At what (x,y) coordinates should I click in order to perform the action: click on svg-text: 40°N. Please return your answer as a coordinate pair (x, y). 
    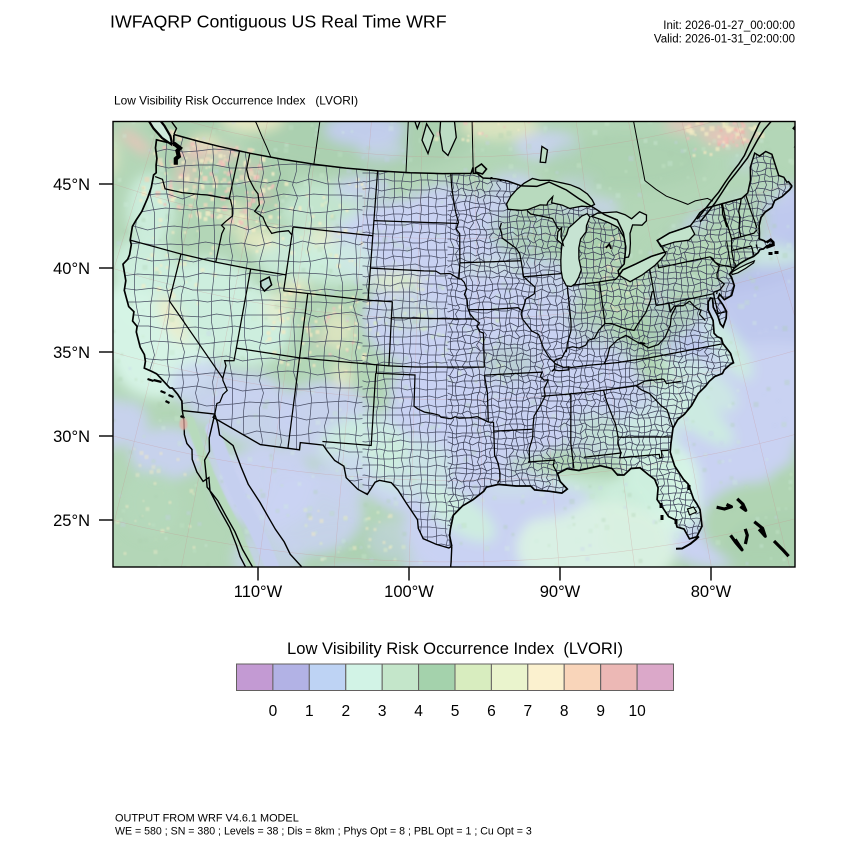
    Looking at the image, I should click on (71, 269).